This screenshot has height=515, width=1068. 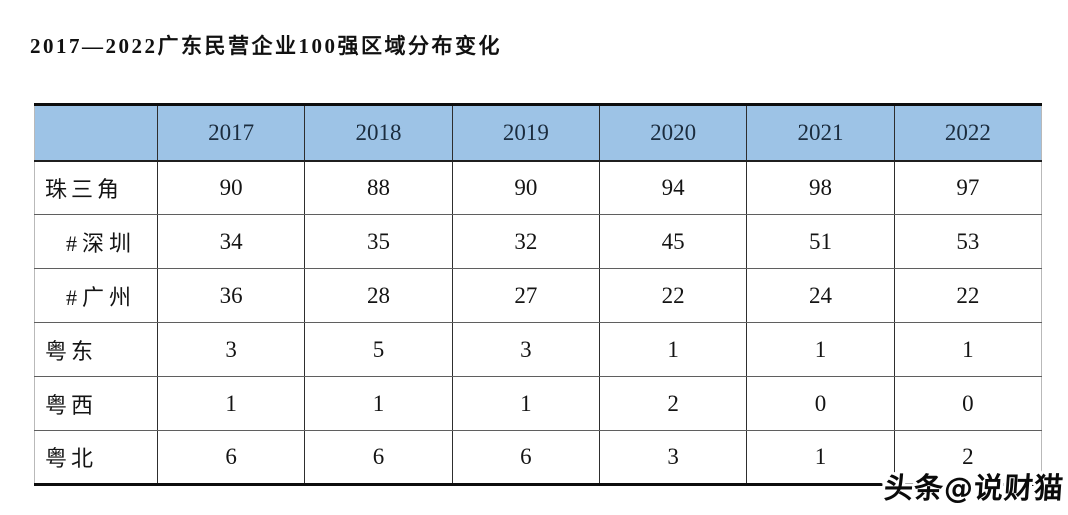 I want to click on value-cell: 88, so click(x=378, y=187).